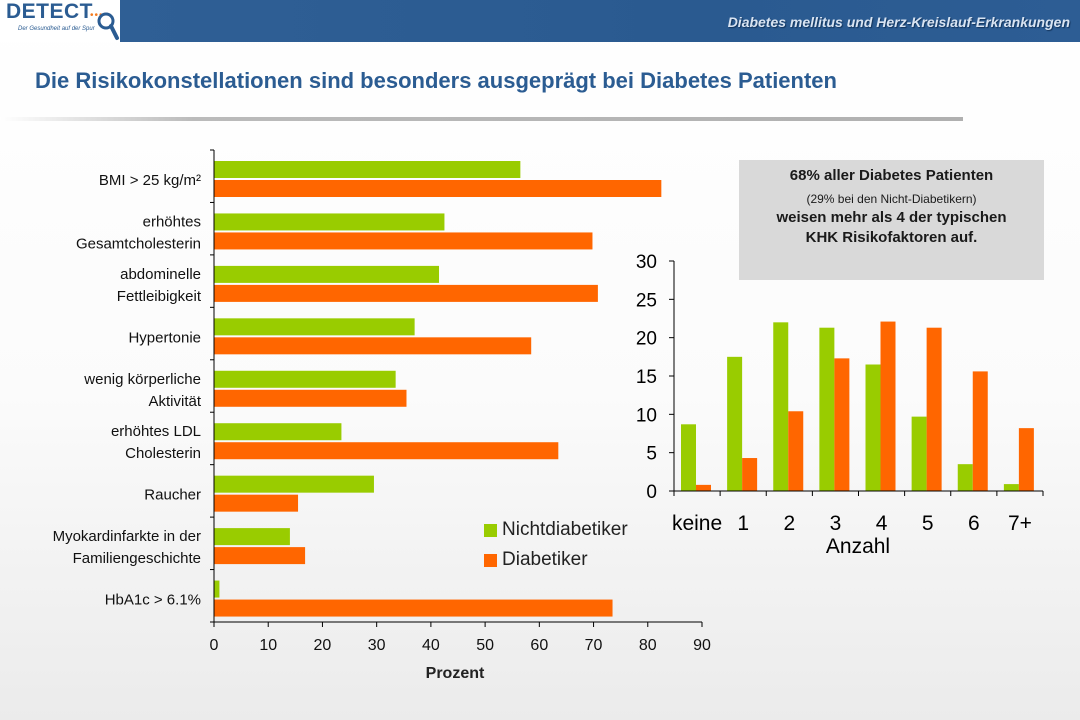 Image resolution: width=1080 pixels, height=720 pixels. I want to click on x-tick-label: 4, so click(882, 523).